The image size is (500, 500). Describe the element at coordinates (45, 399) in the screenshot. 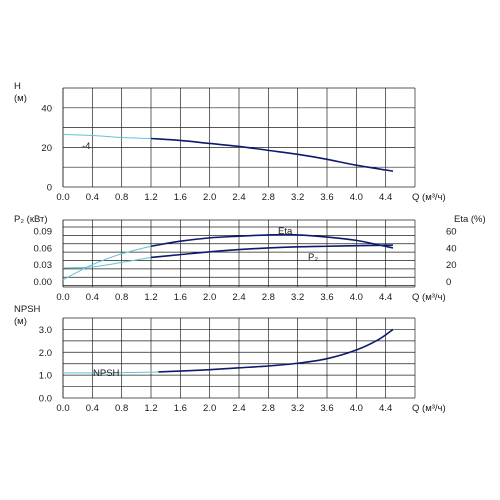

I see `y-tick-label: 0.0` at that location.